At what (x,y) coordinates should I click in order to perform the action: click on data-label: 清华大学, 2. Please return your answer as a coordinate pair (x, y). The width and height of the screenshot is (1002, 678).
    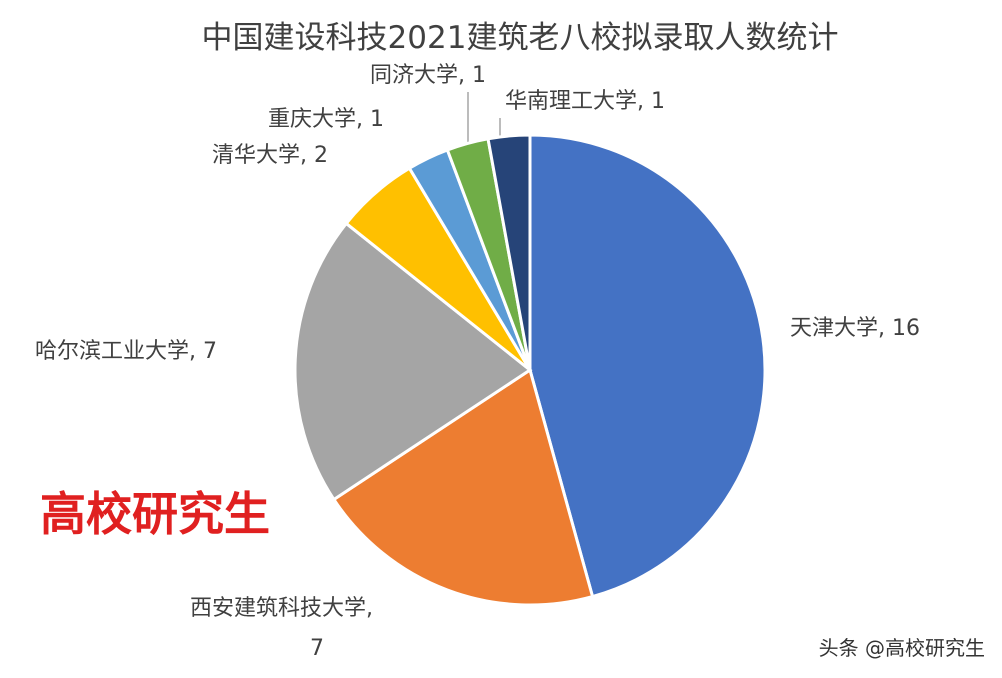
    Looking at the image, I should click on (270, 155).